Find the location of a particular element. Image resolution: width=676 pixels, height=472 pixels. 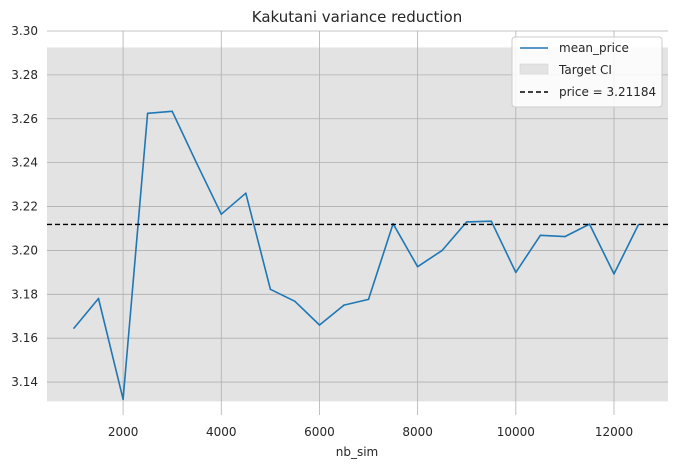

legend-label-hline: price = 3.21184 is located at coordinates (607, 92).